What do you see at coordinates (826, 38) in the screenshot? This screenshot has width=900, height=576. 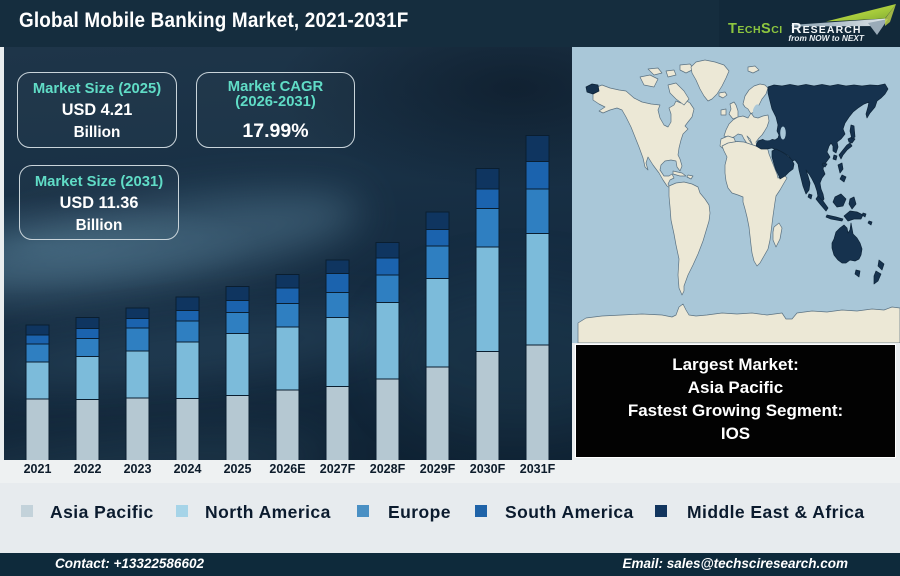 I see `svg-text: from NOW to NEXT` at bounding box center [826, 38].